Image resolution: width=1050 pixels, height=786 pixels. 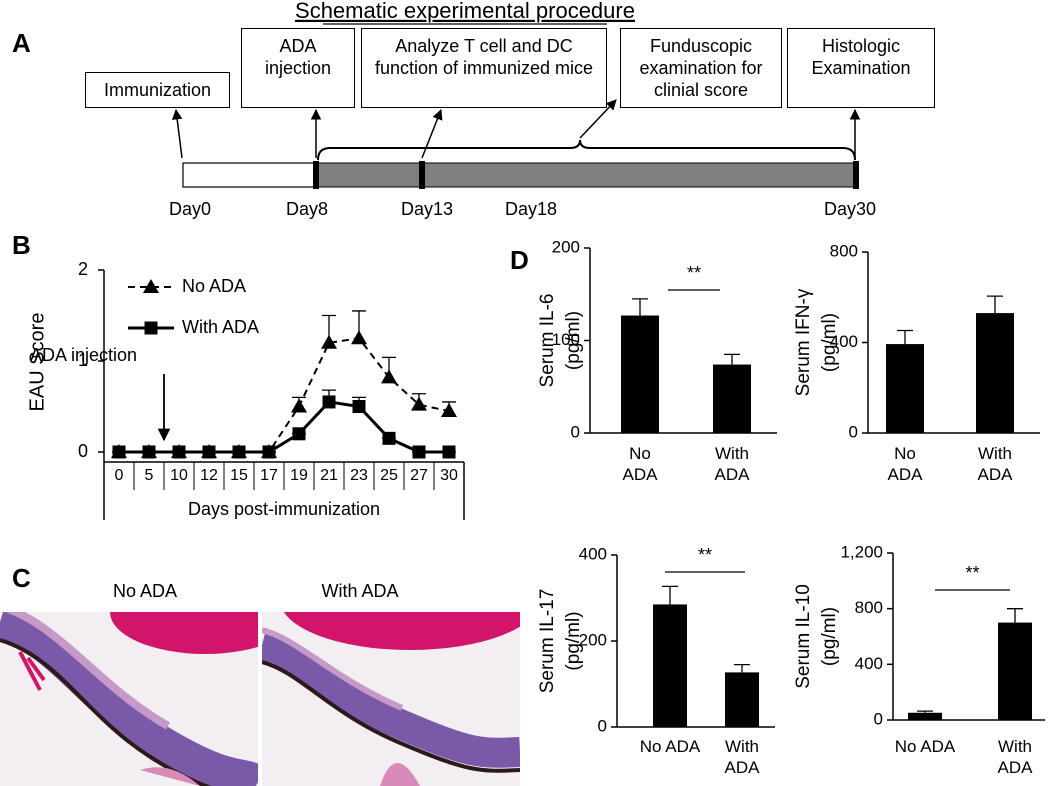 What do you see at coordinates (547, 341) in the screenshot?
I see `y-axis-label: Serum IL-6` at bounding box center [547, 341].